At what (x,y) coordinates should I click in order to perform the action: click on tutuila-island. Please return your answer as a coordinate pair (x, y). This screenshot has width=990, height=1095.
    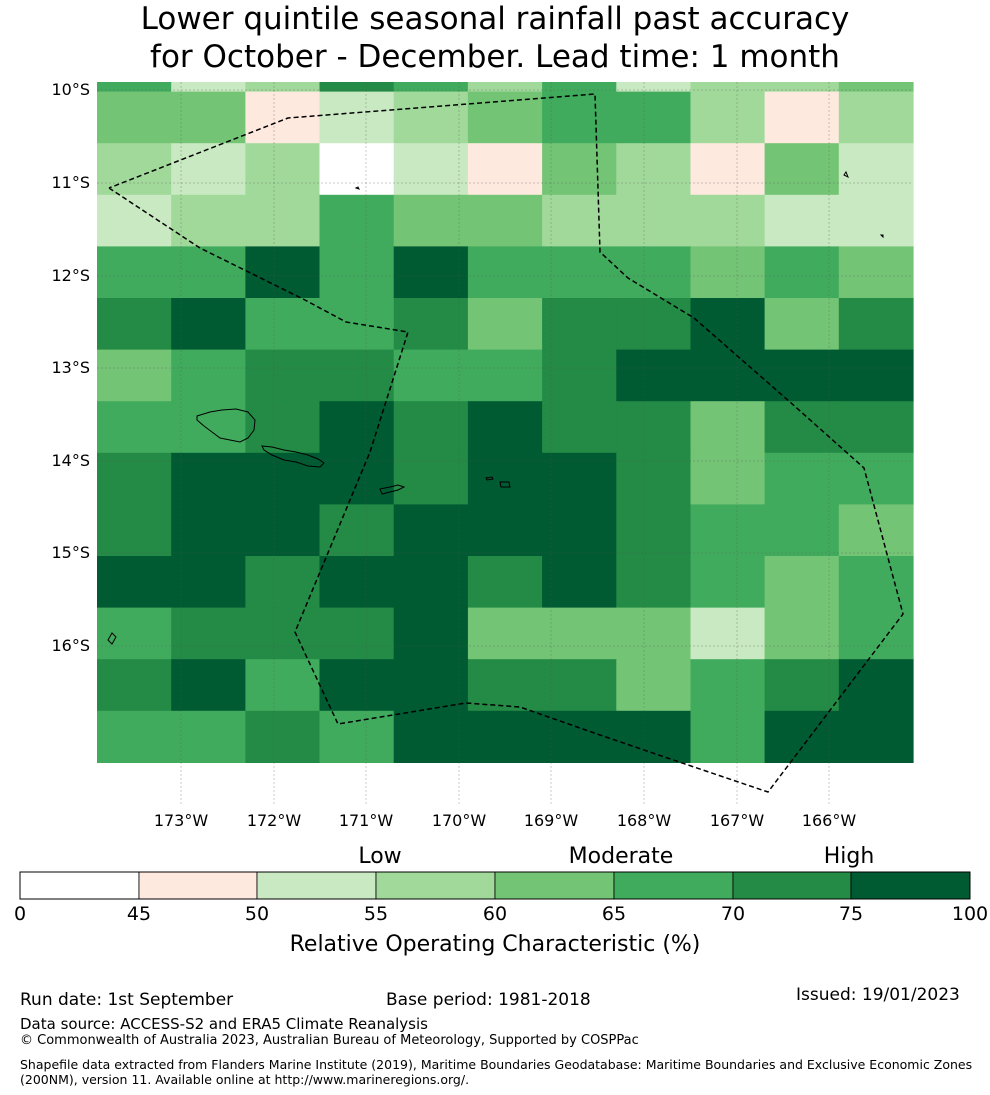
    Looking at the image, I should click on (392, 489).